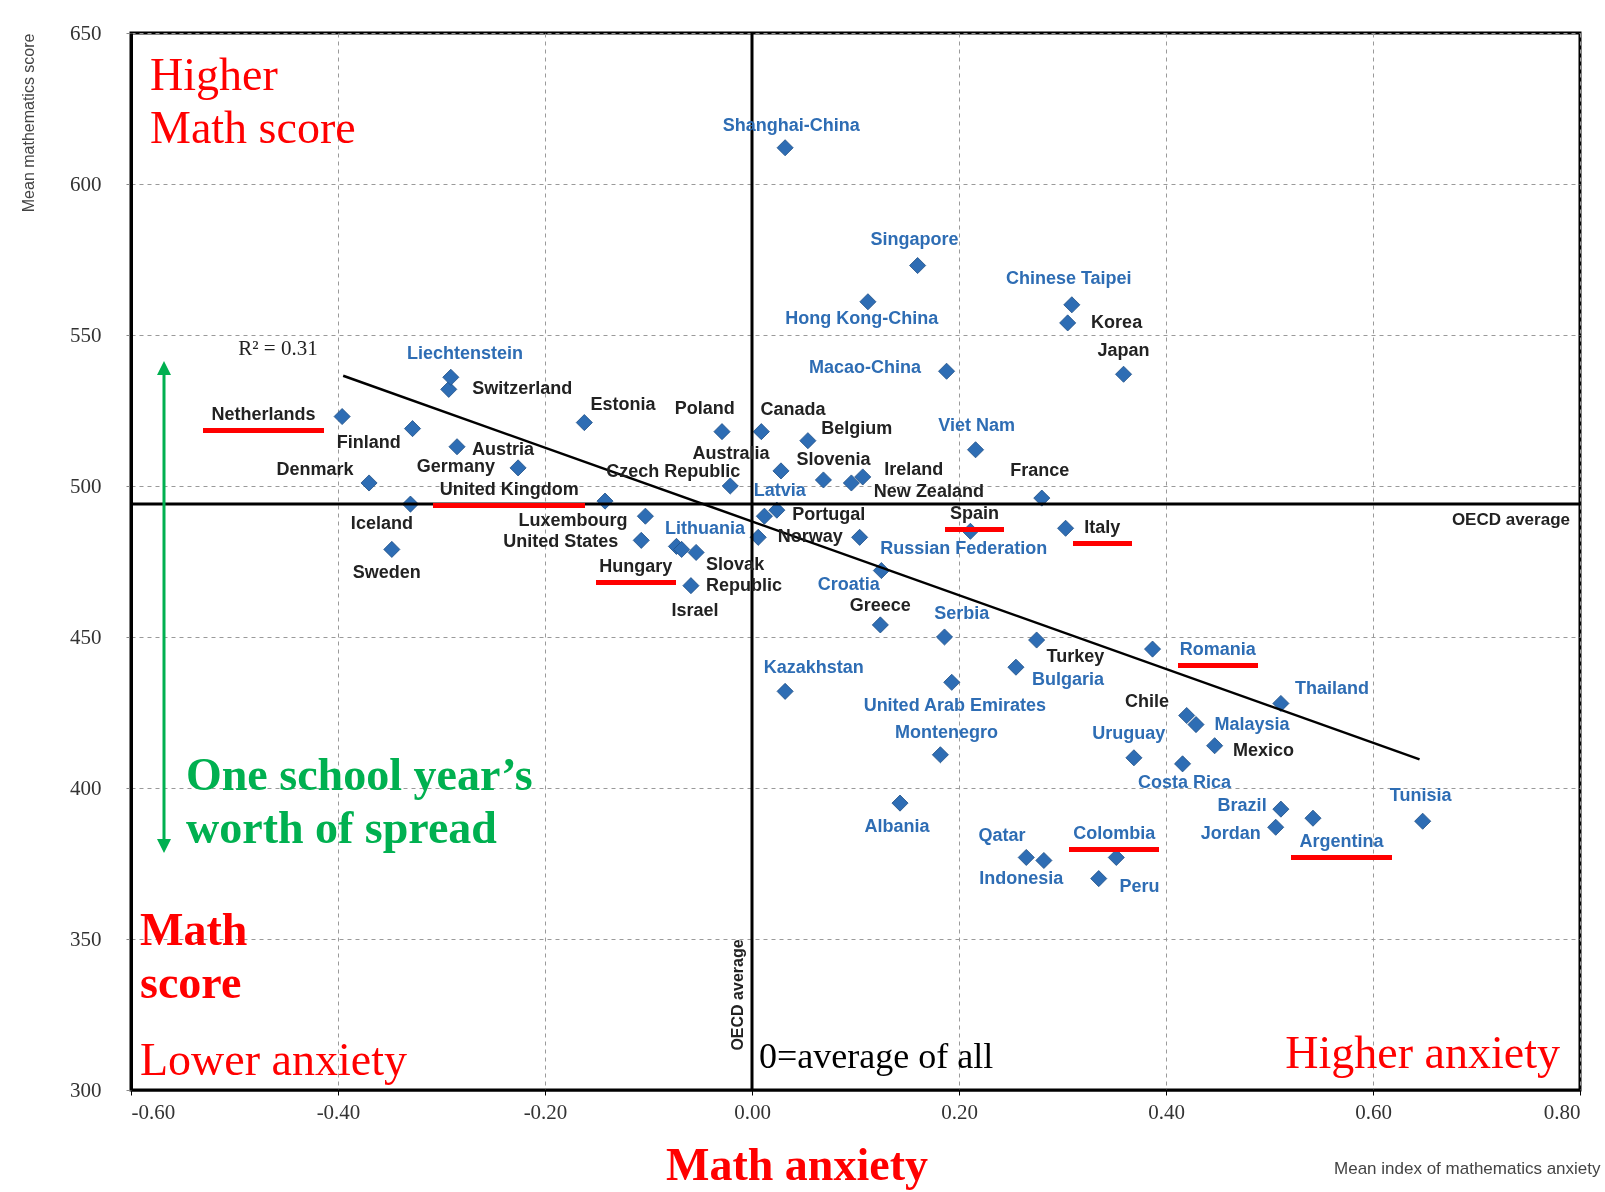 The width and height of the screenshot is (1605, 1192). Describe the element at coordinates (959, 1111) in the screenshot. I see `x-tick-label: 0.20` at that location.